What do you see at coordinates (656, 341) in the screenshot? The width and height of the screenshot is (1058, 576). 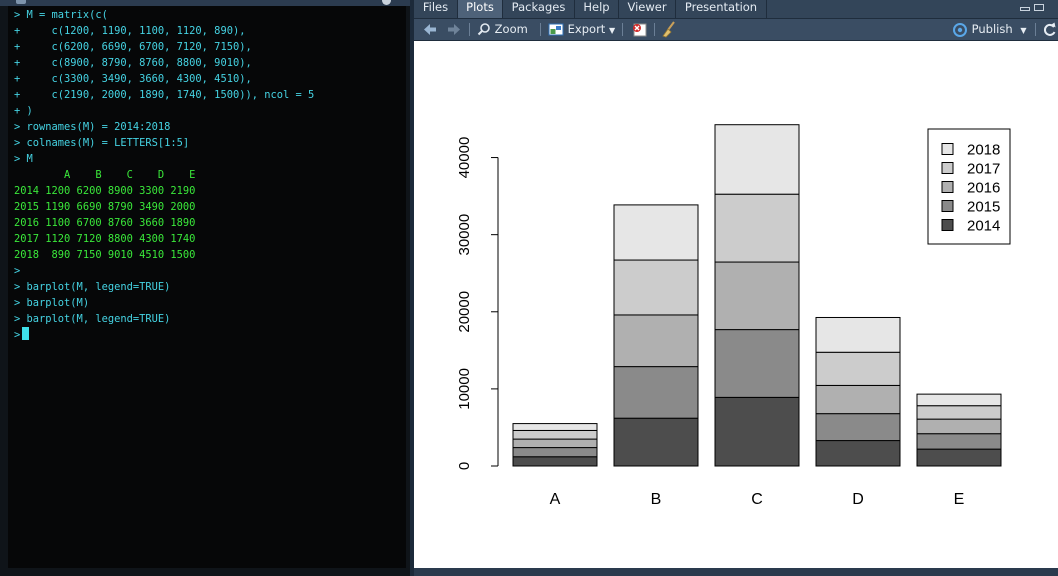 I see `bar-segment-B-2016` at bounding box center [656, 341].